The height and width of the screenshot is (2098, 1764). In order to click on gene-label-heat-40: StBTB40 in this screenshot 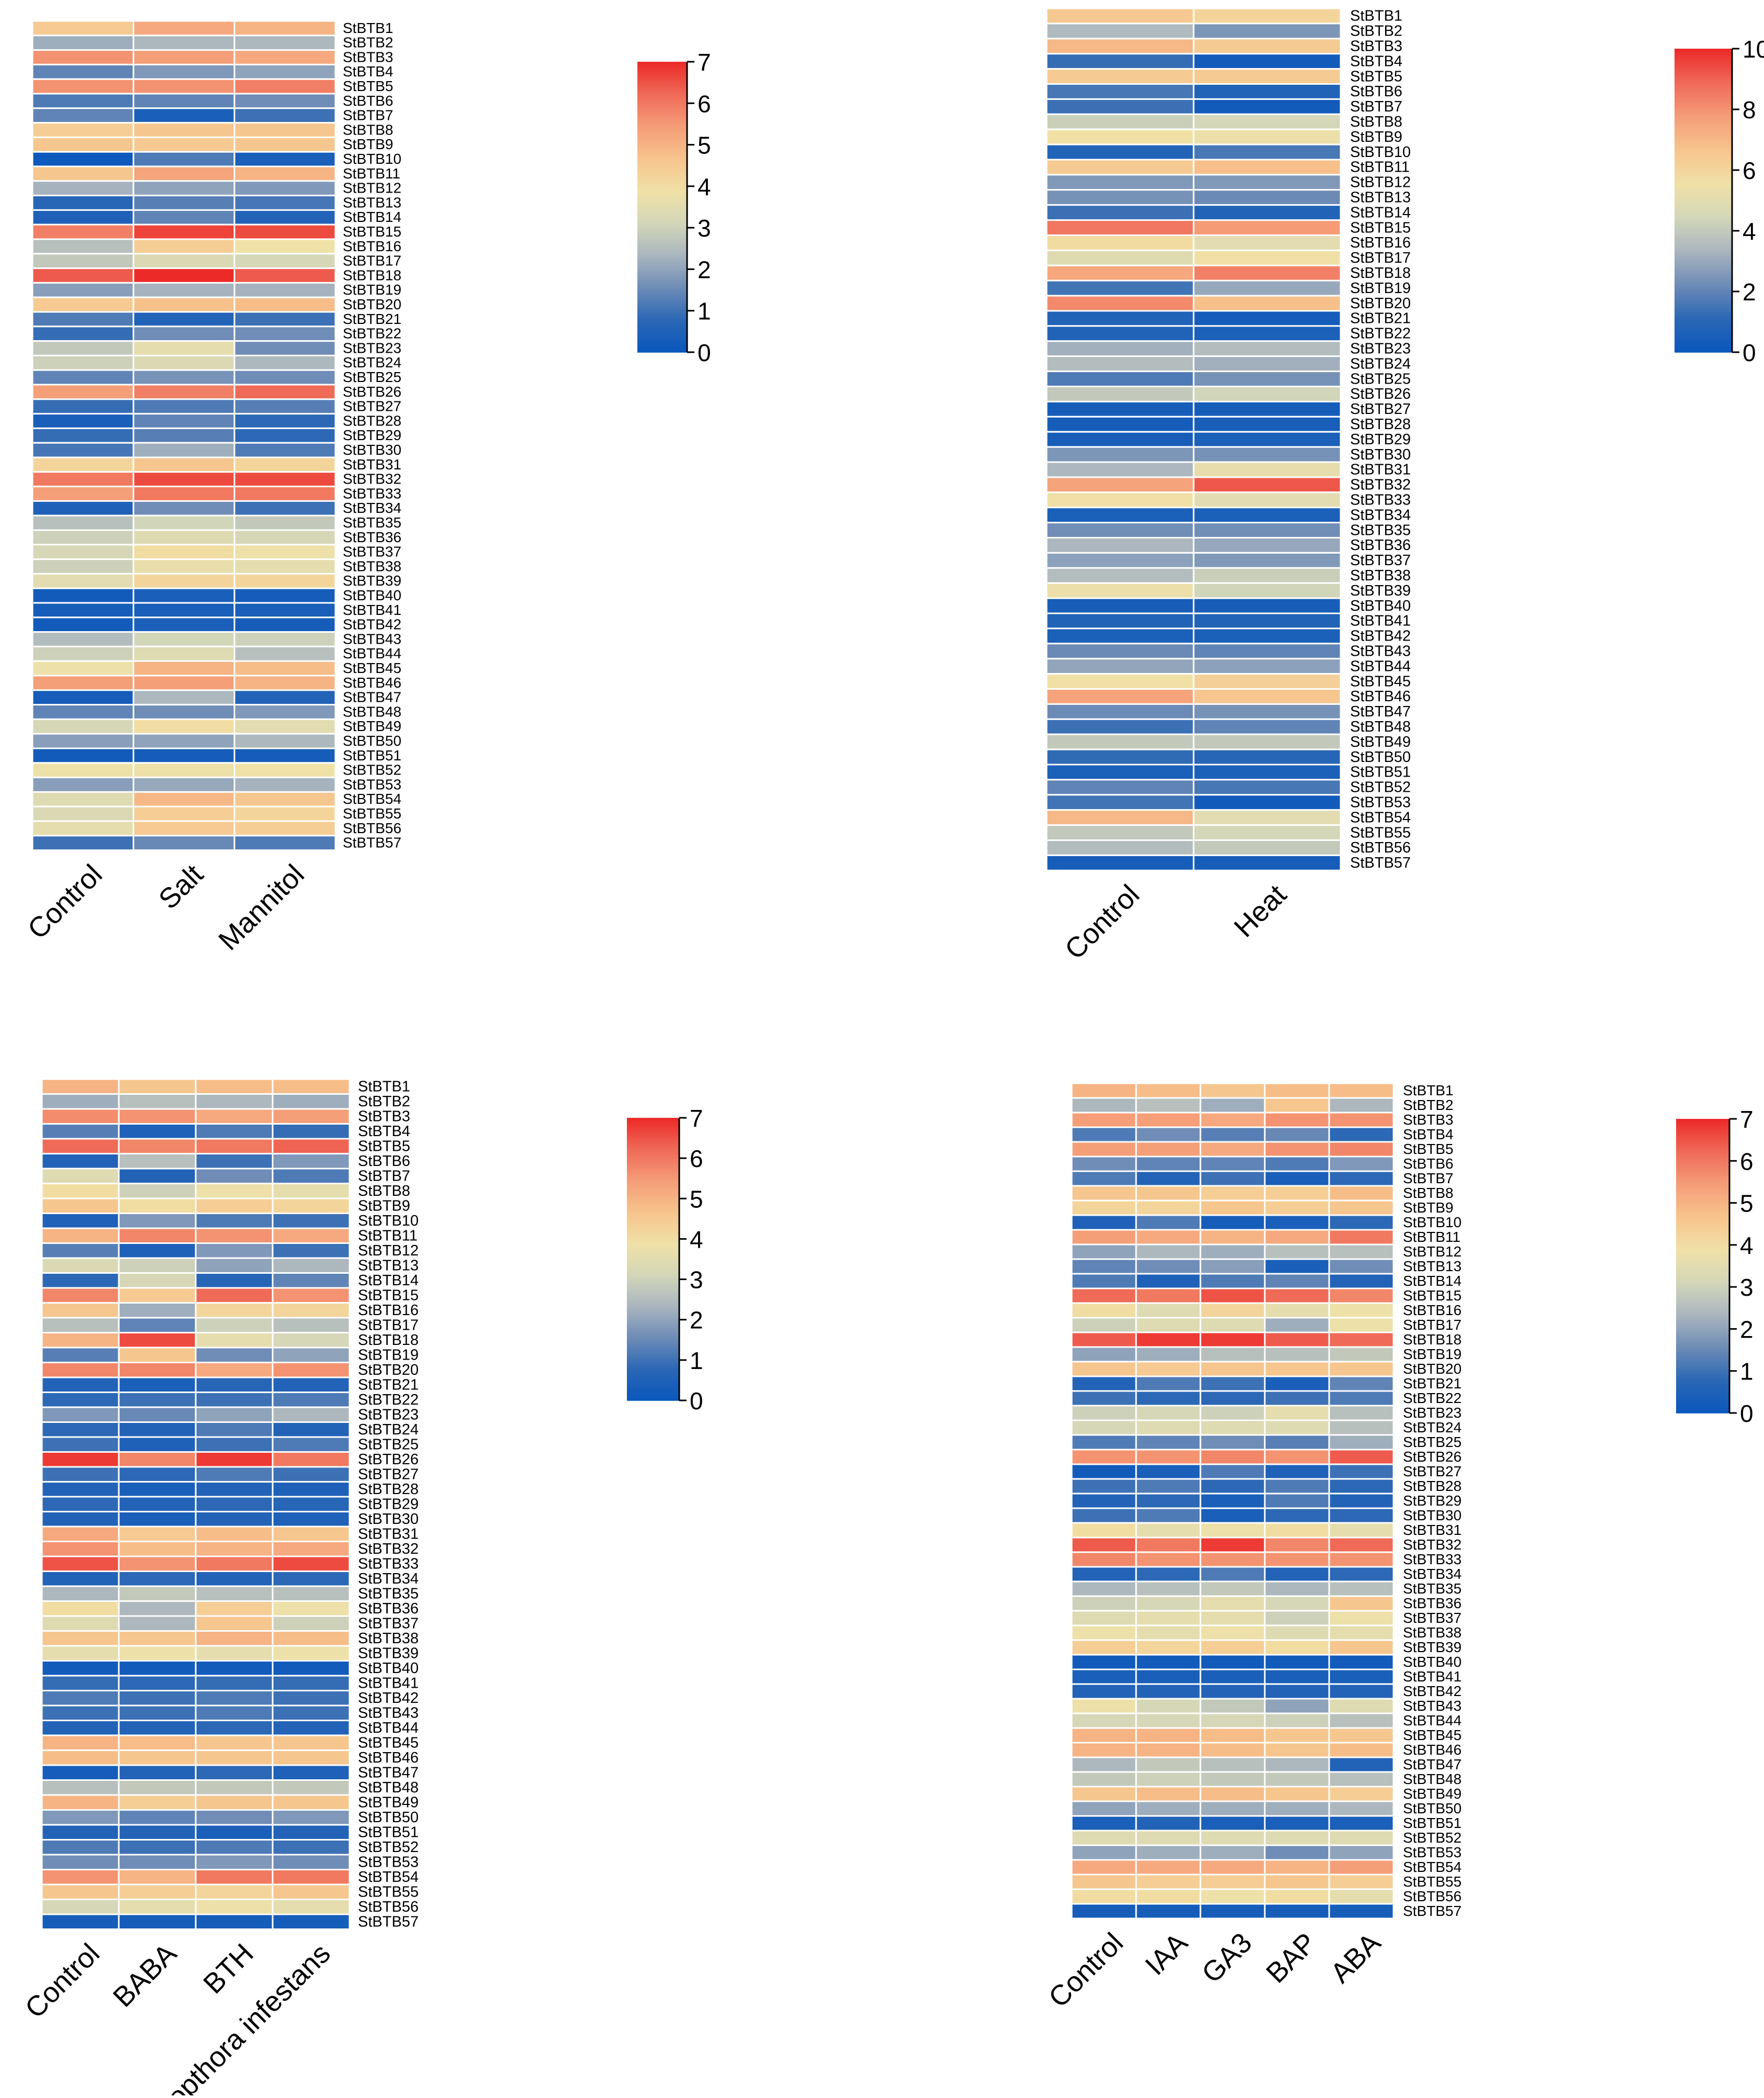, I will do `click(1380, 606)`.